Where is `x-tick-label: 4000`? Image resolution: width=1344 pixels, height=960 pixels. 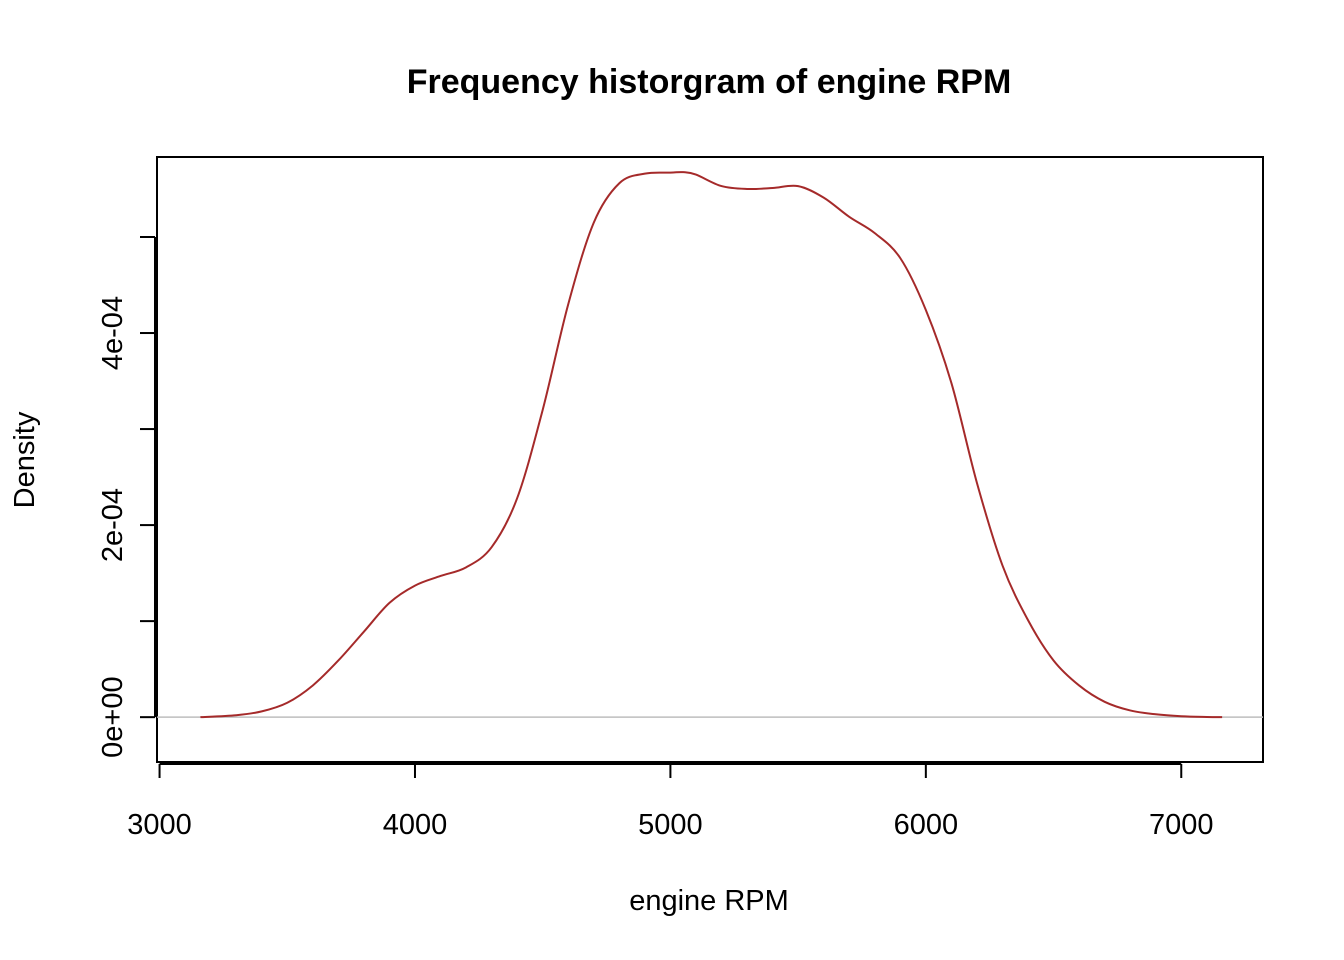
x-tick-label: 4000 is located at coordinates (415, 825).